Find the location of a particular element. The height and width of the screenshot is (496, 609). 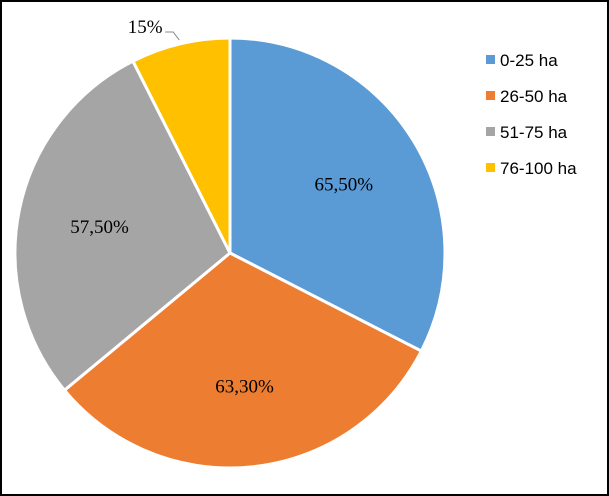

data-label: 15% is located at coordinates (145, 27).